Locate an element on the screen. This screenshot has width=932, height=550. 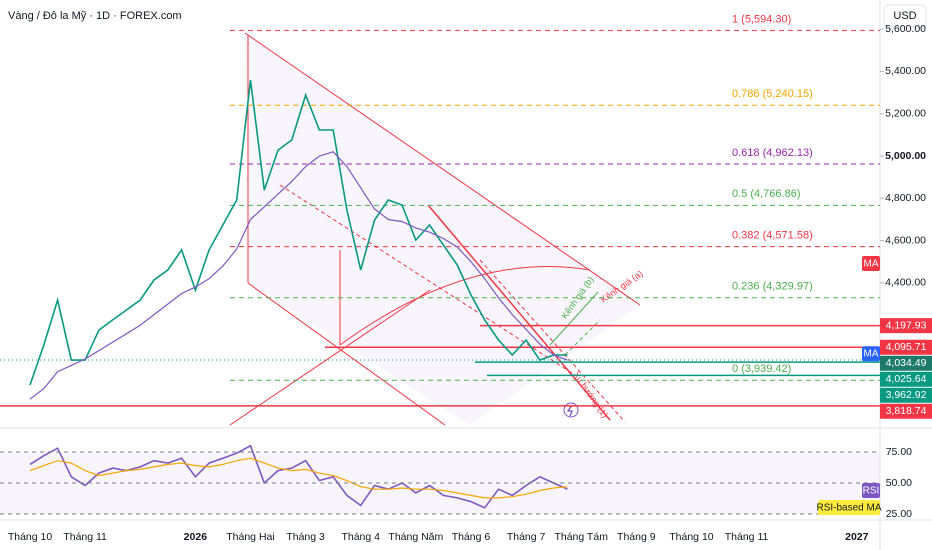
price-tag-label: 4,197.93 is located at coordinates (906, 325).